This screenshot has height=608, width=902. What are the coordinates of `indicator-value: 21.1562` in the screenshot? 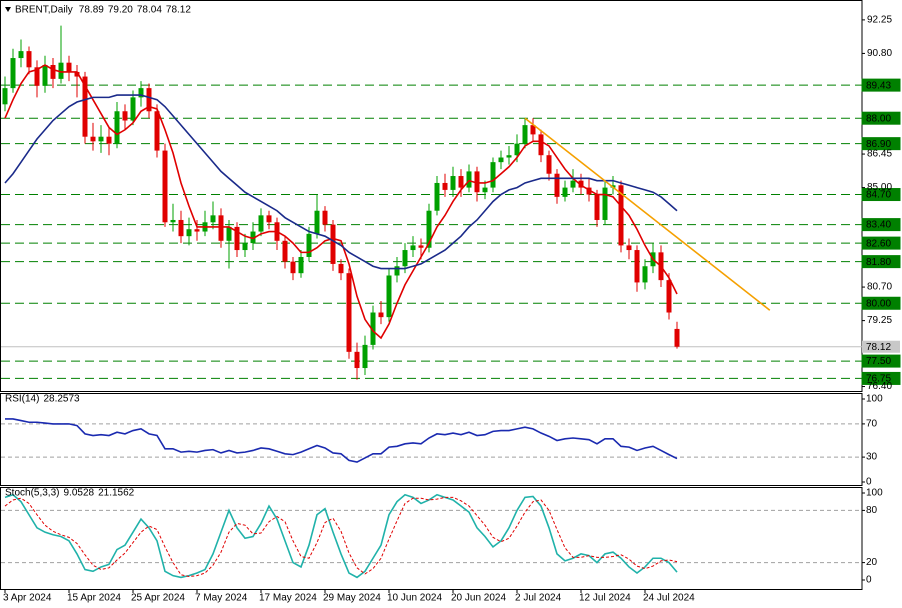 It's located at (116, 493).